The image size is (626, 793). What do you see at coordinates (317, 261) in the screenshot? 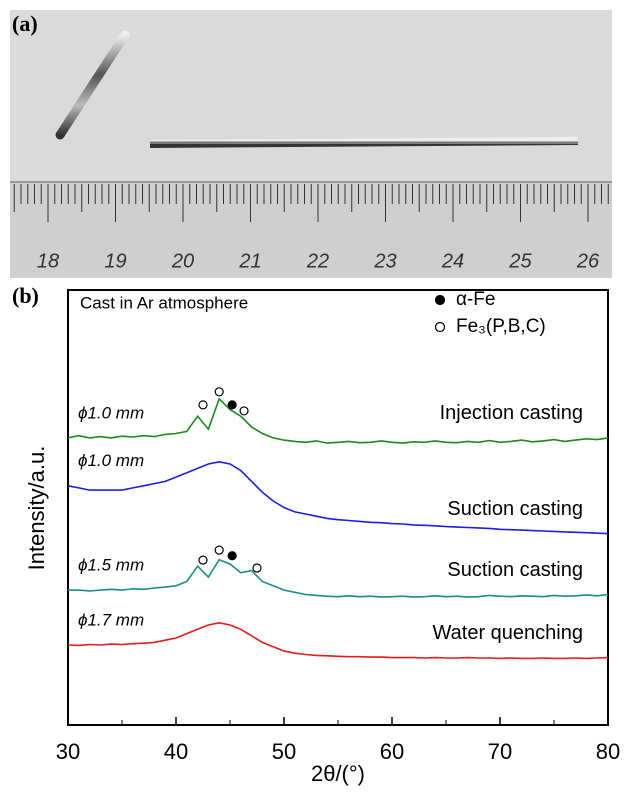
I see `ruler-label: 22` at bounding box center [317, 261].